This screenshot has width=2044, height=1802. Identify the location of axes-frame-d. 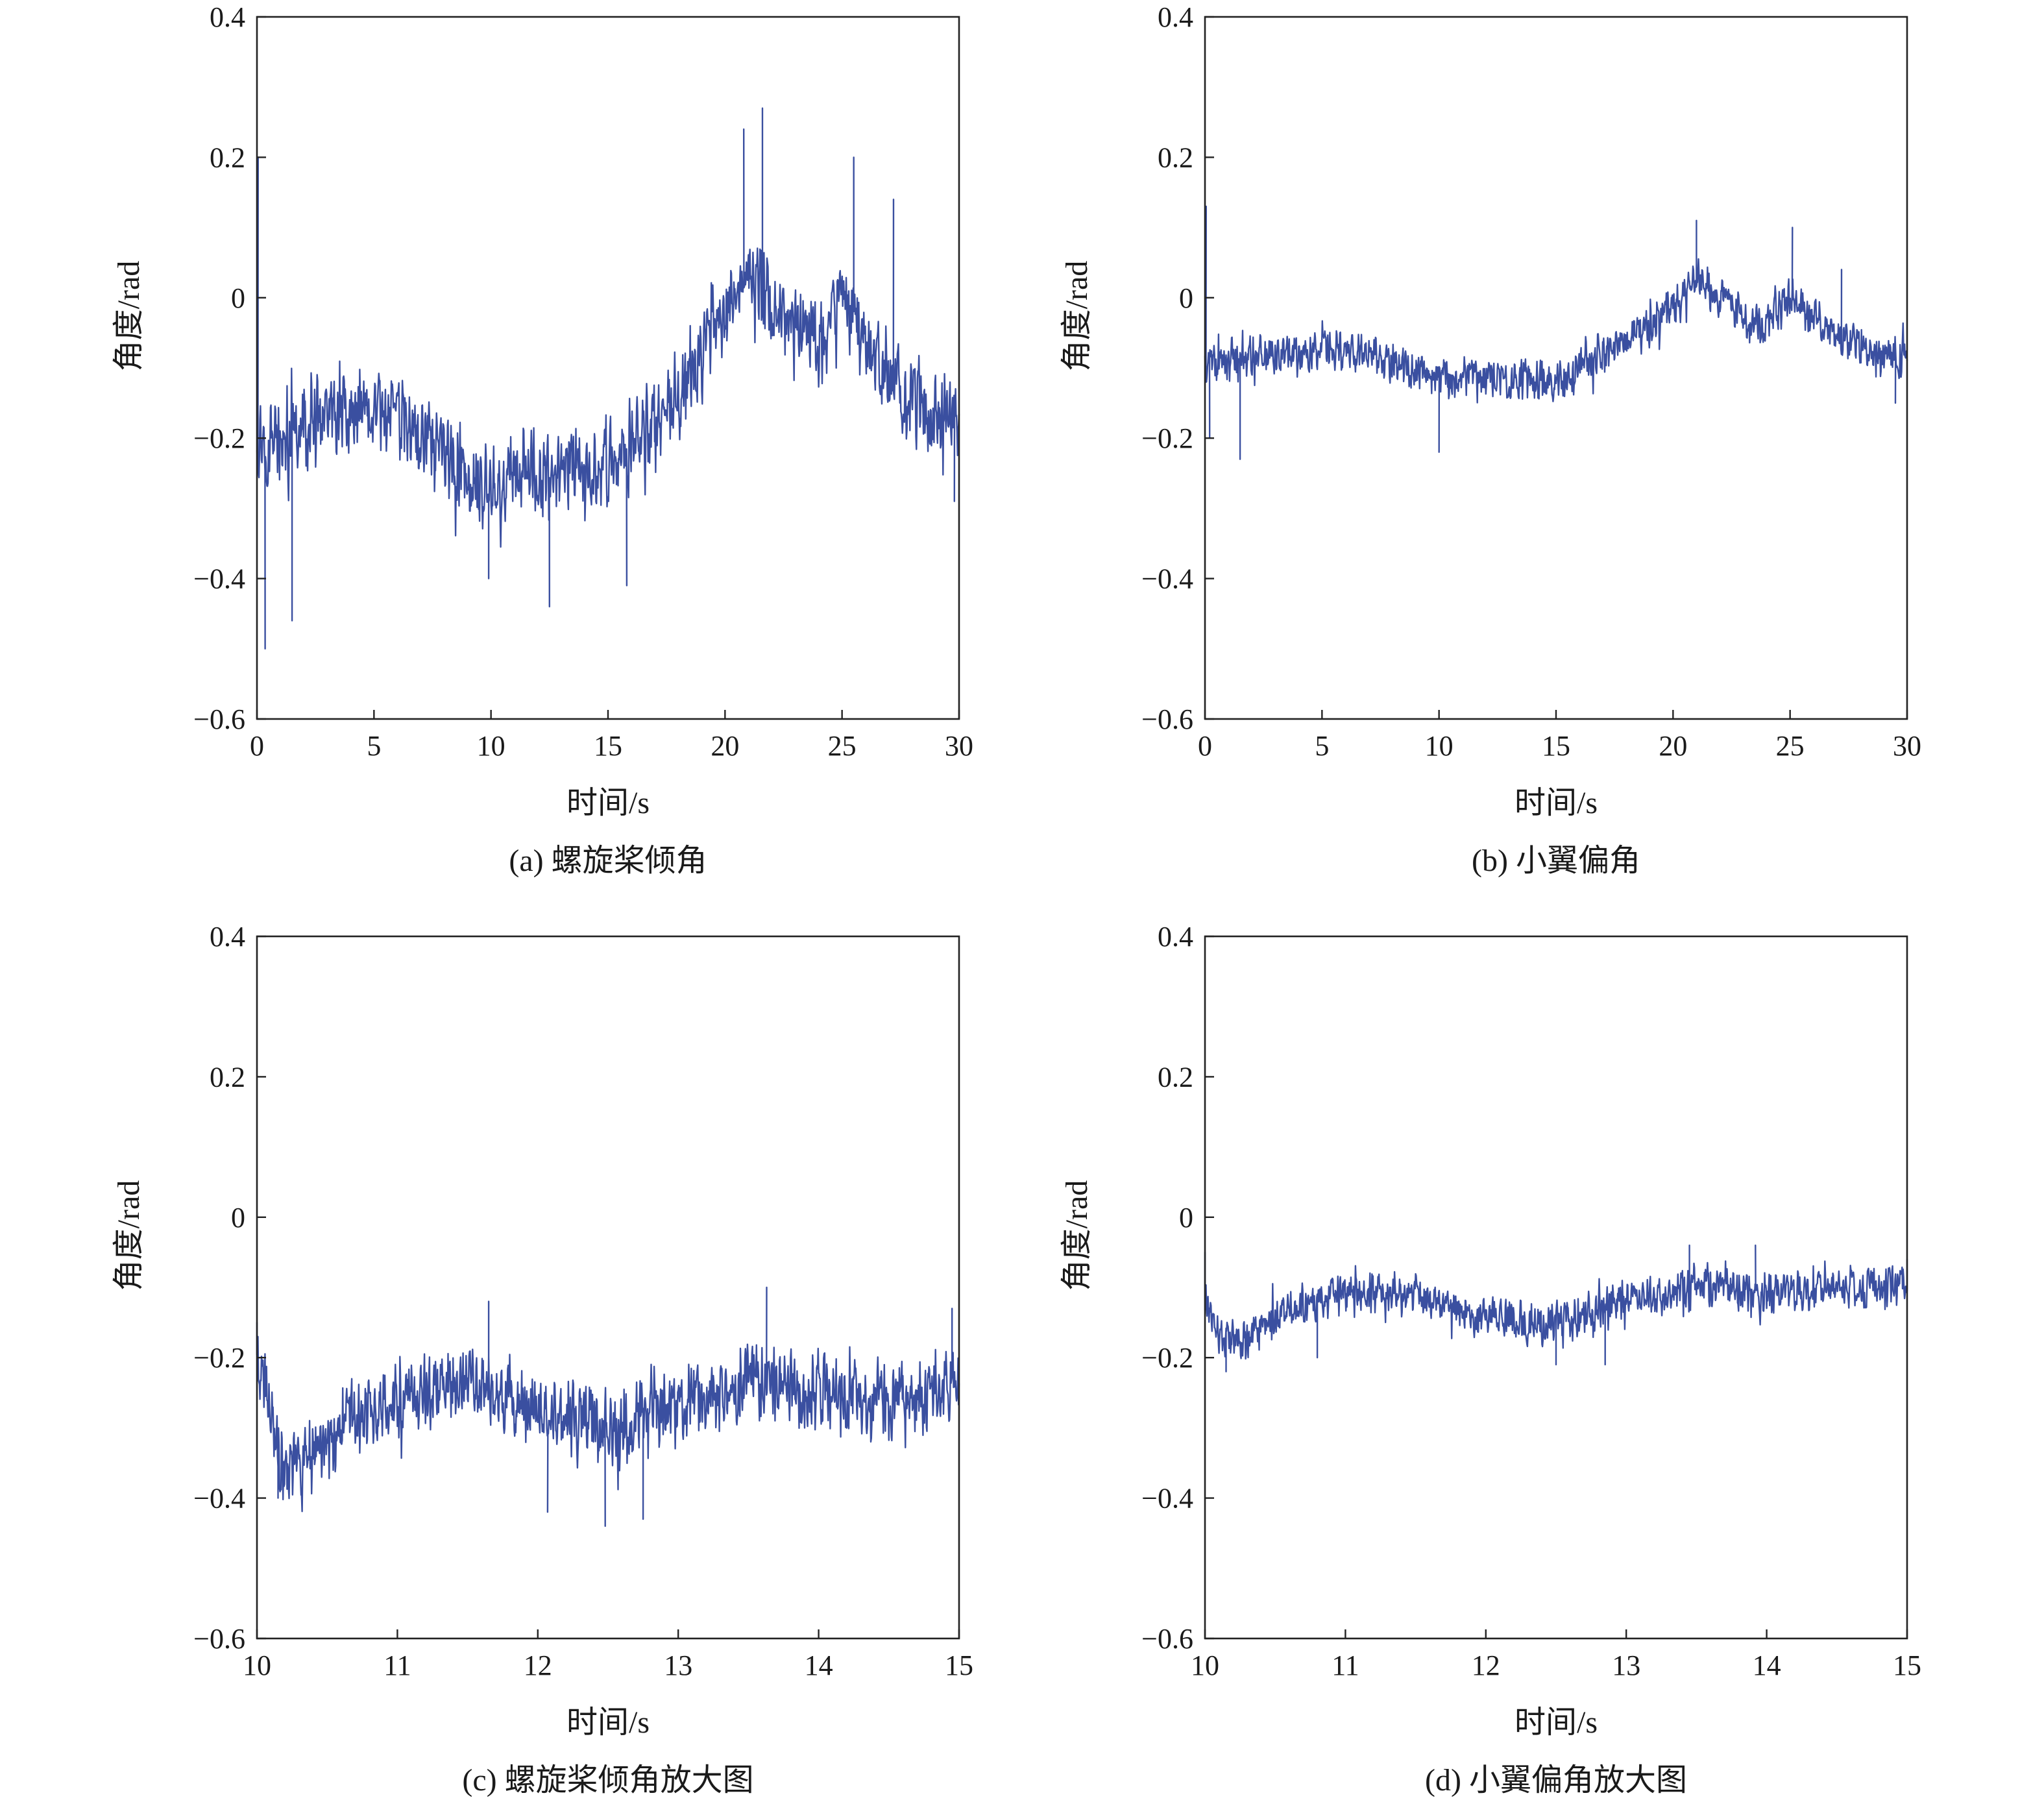
(1556, 1287).